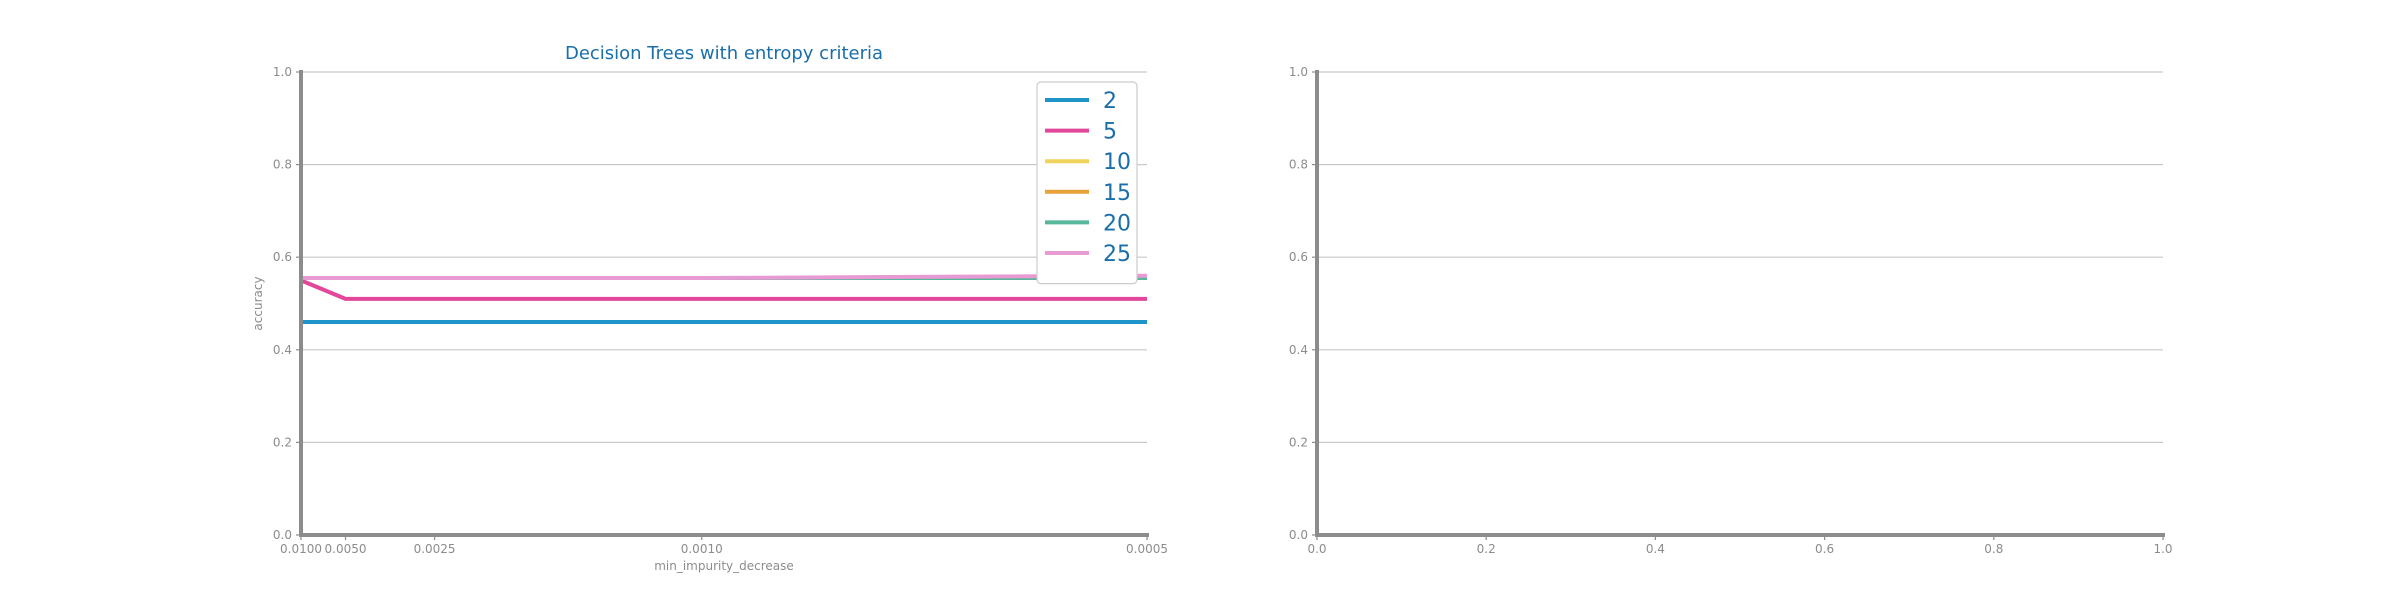 The width and height of the screenshot is (2400, 600). I want to click on chart-title: Decision Trees with entropy criteria, so click(724, 53).